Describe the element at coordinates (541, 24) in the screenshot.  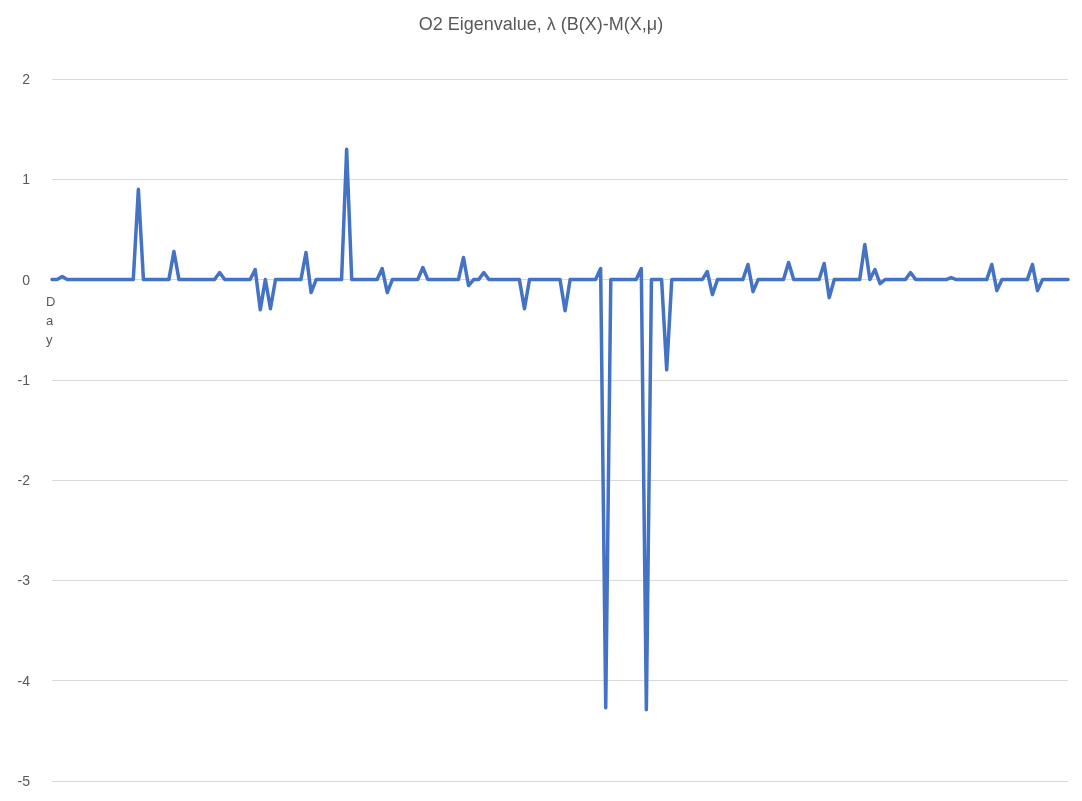
I see `chart-title: O2 Eigenvalue, λ (B(X)-M(X,μ)` at that location.